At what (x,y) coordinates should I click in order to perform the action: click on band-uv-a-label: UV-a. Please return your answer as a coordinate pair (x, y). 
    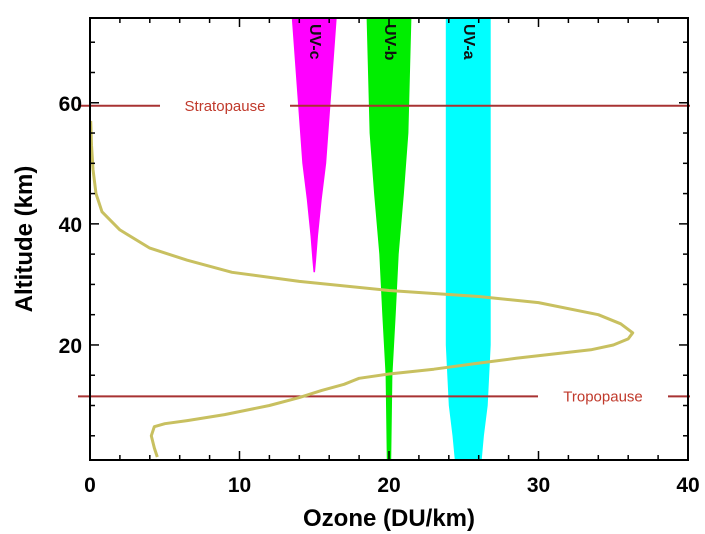
    Looking at the image, I should click on (468, 42).